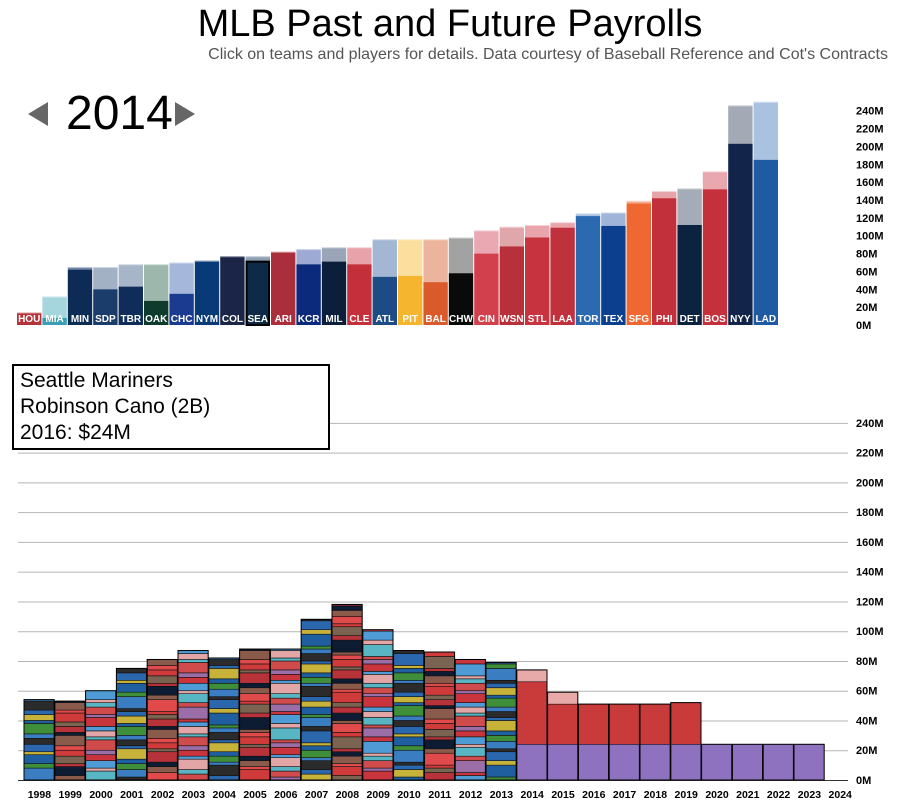  What do you see at coordinates (740, 234) in the screenshot?
I see `team-bar-nyy` at bounding box center [740, 234].